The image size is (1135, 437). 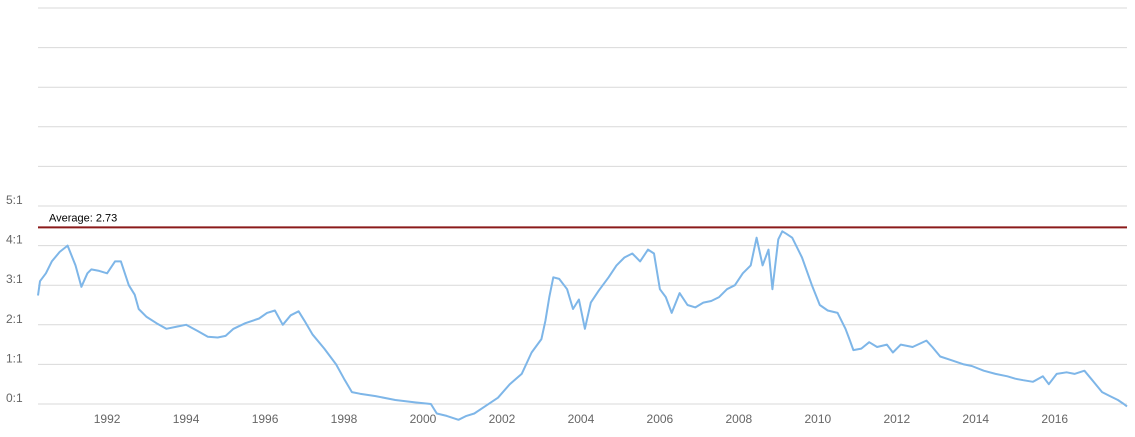 I want to click on x-tick-label: 1996, so click(x=265, y=419).